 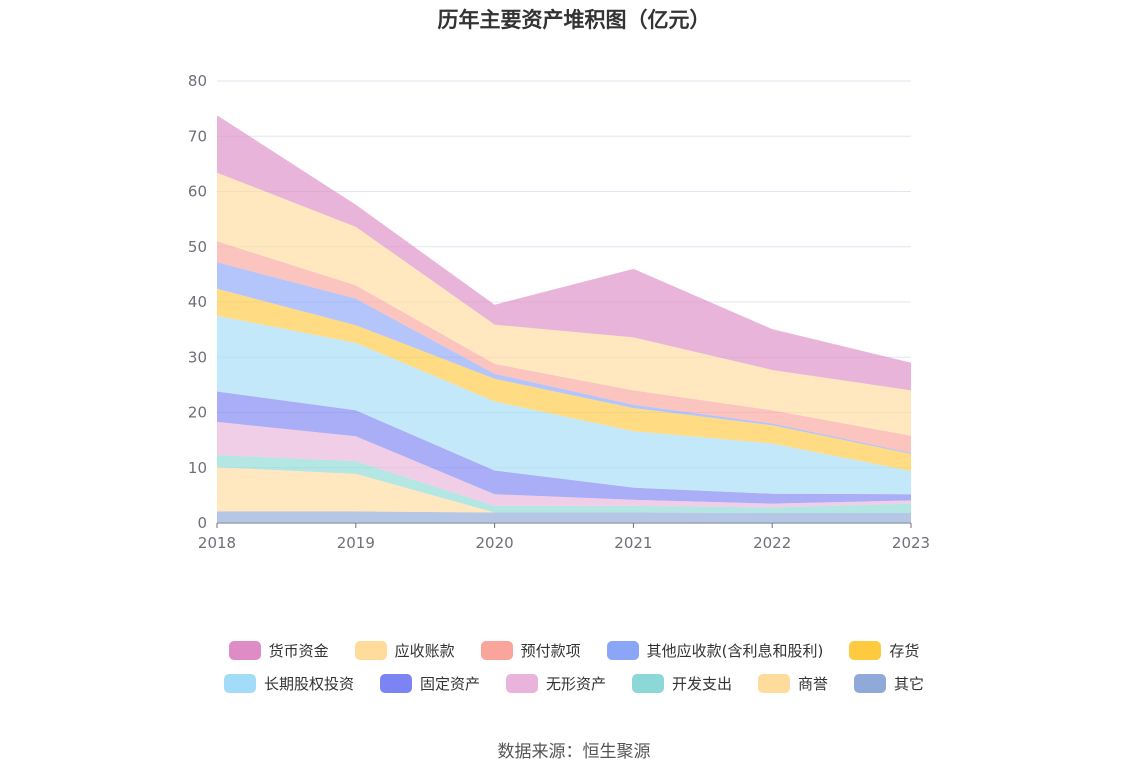 I want to click on legend-label: 无形资产, so click(x=575, y=684).